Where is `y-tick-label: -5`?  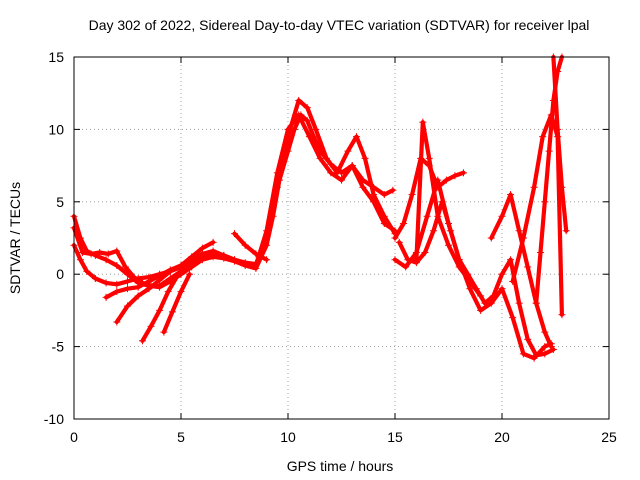
y-tick-label: -5 is located at coordinates (58, 347).